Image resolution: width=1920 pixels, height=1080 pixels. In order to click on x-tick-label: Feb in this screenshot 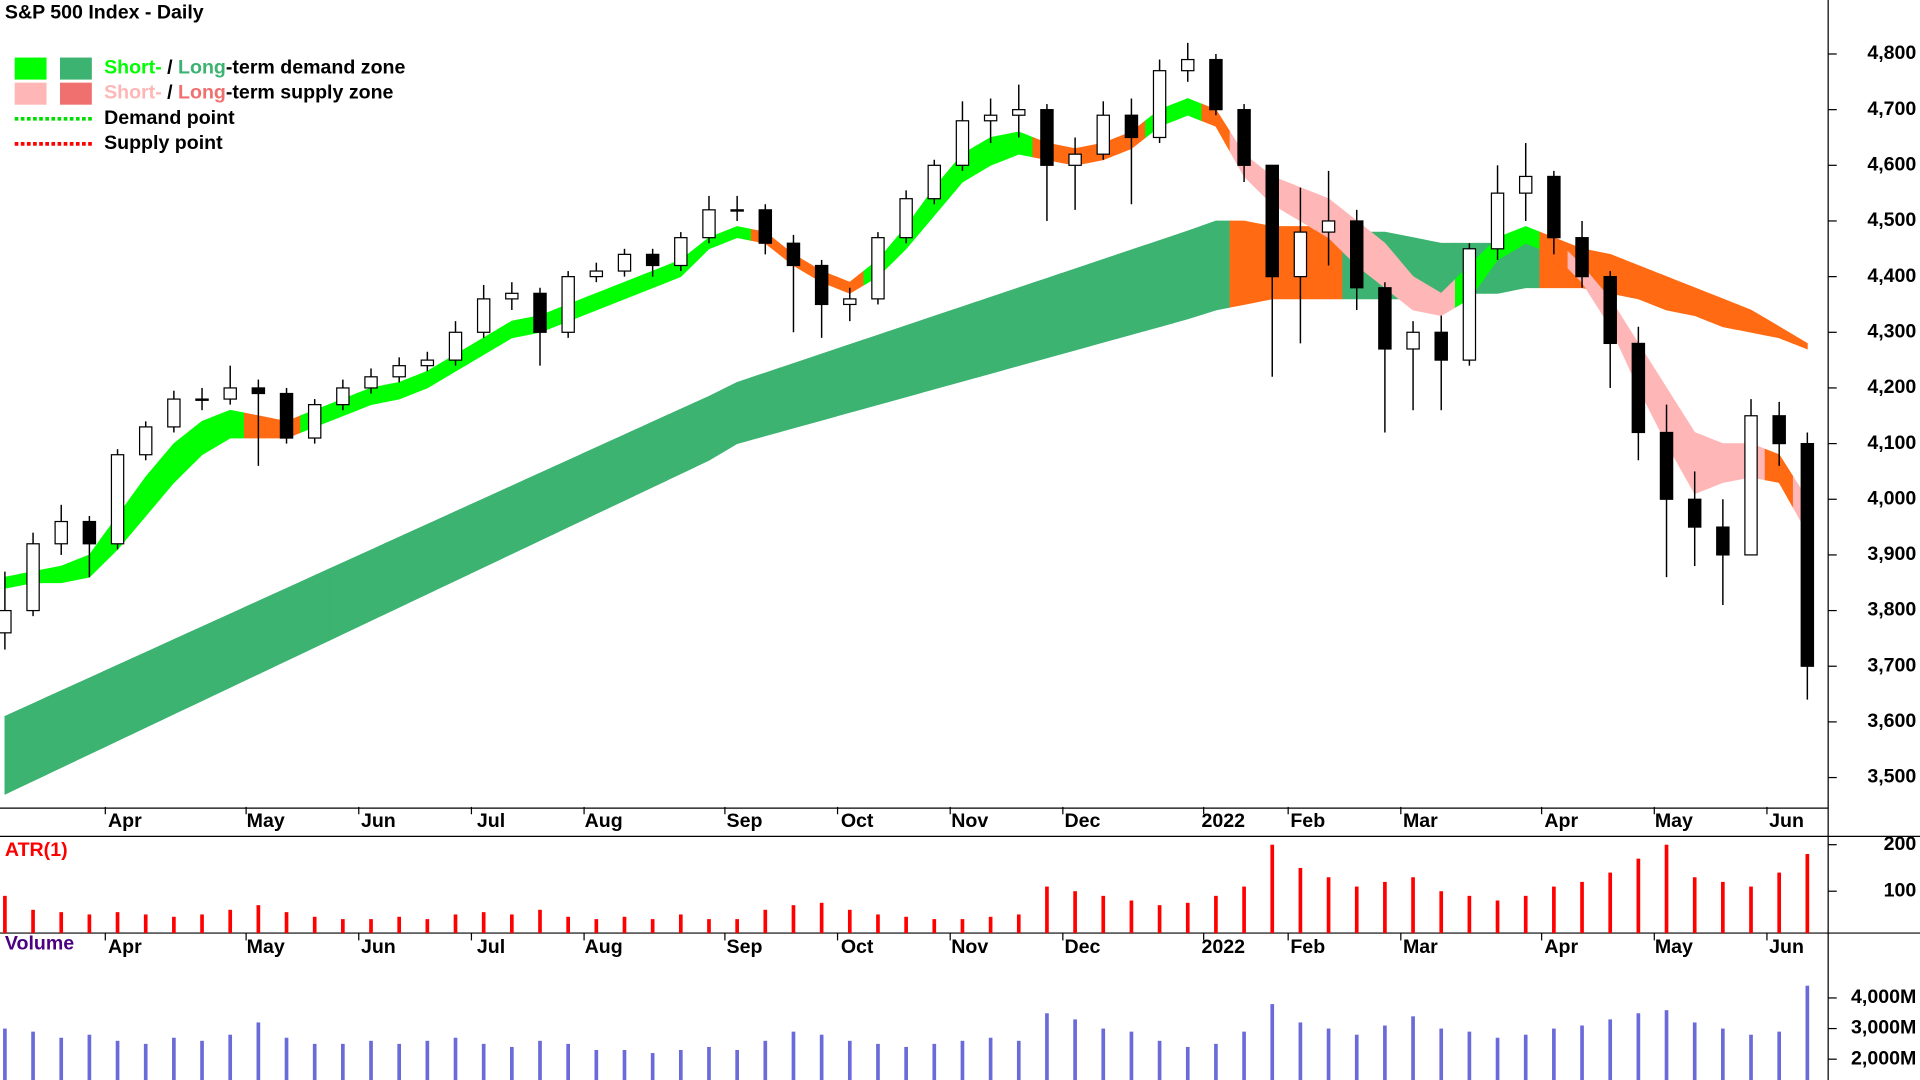, I will do `click(1307, 821)`.